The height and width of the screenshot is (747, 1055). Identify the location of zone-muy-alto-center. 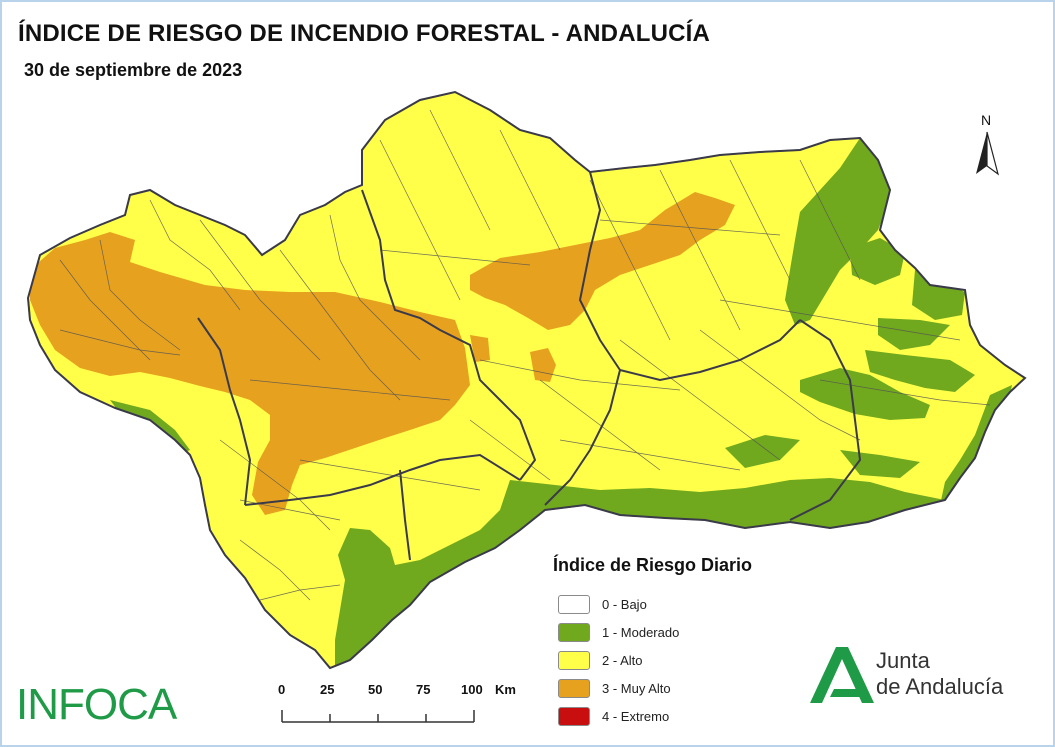
(602, 261).